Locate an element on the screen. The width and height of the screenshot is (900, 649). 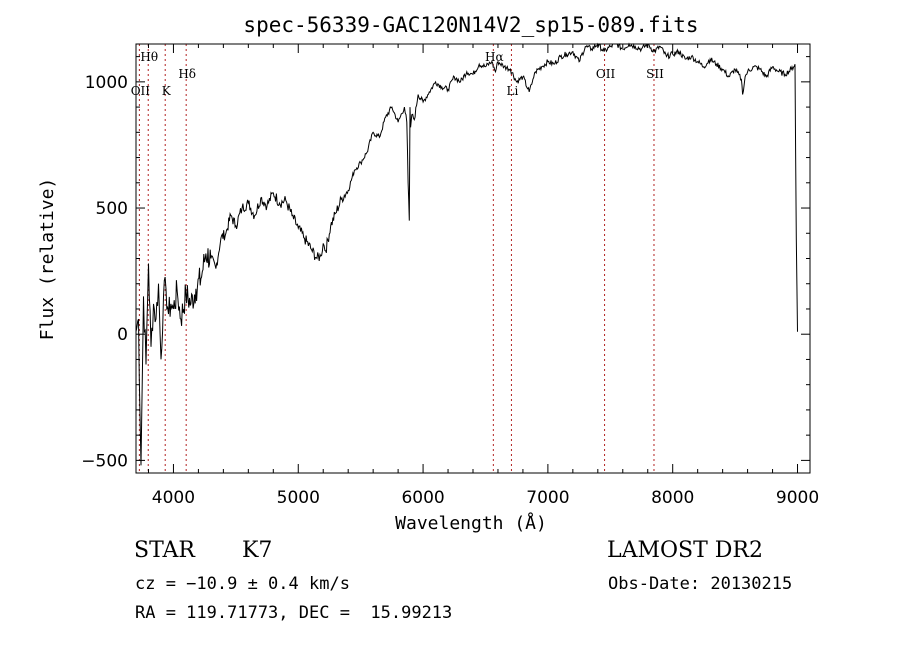
spectral-line-label: K is located at coordinates (167, 91).